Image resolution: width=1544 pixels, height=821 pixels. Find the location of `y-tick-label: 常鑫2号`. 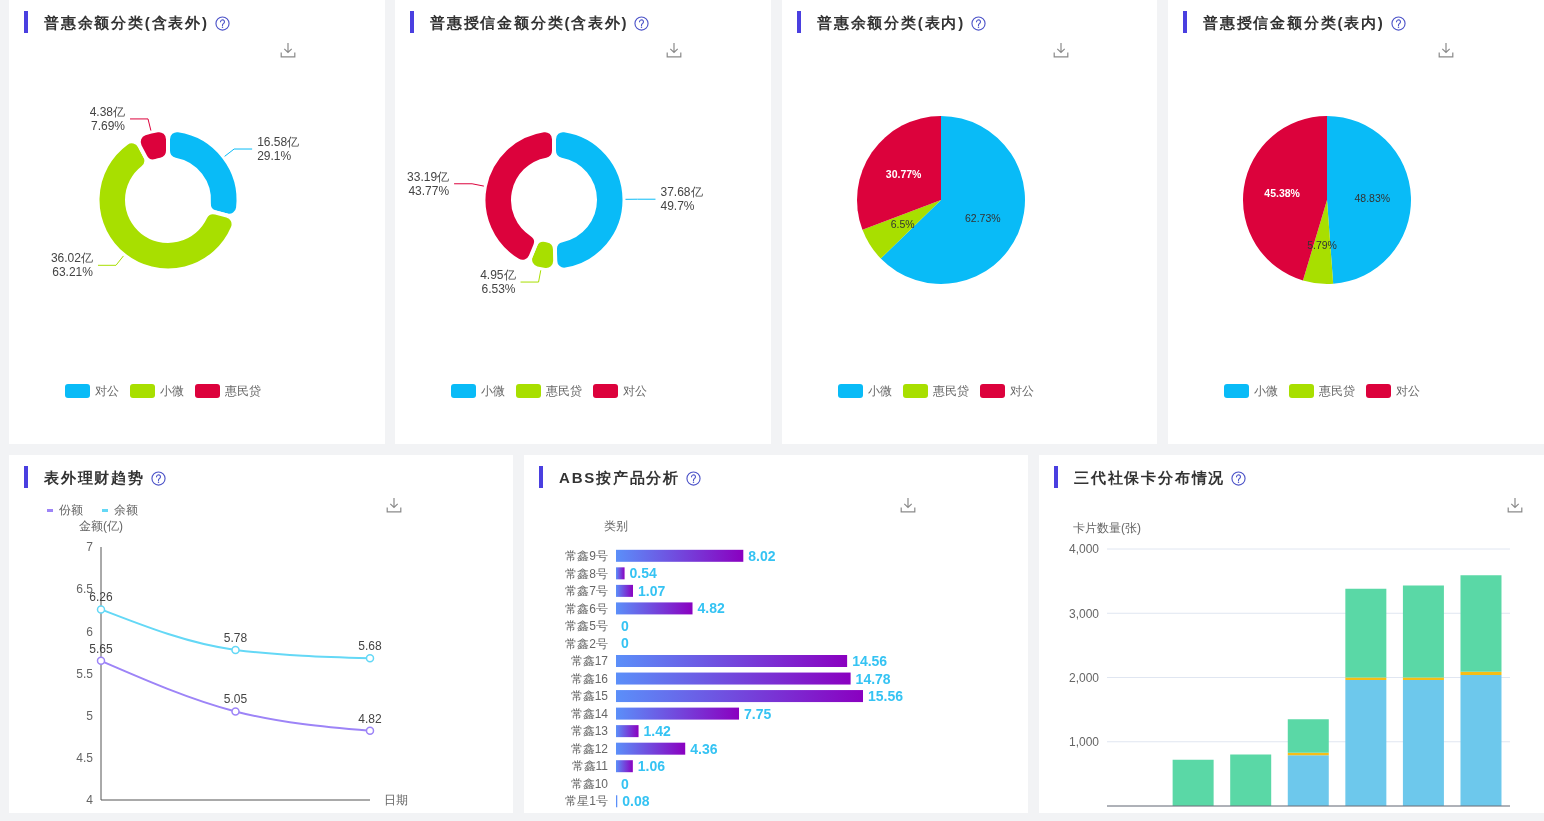

y-tick-label: 常鑫2号 is located at coordinates (586, 643).